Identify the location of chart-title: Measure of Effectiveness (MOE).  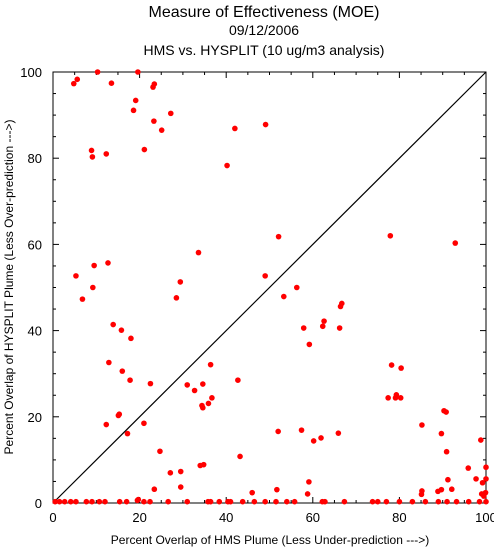
(264, 12).